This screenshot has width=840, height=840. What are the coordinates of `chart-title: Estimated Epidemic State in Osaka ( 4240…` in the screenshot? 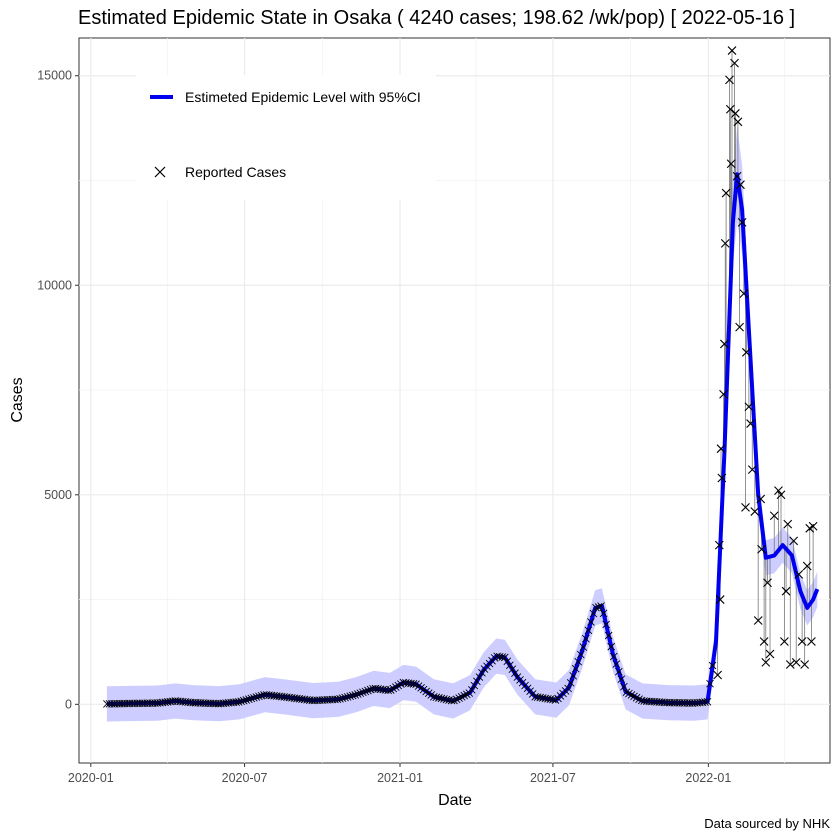 It's located at (436, 18).